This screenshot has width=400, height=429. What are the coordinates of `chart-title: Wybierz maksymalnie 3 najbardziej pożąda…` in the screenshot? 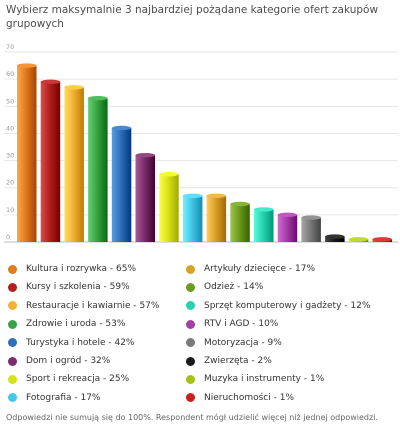 It's located at (192, 17).